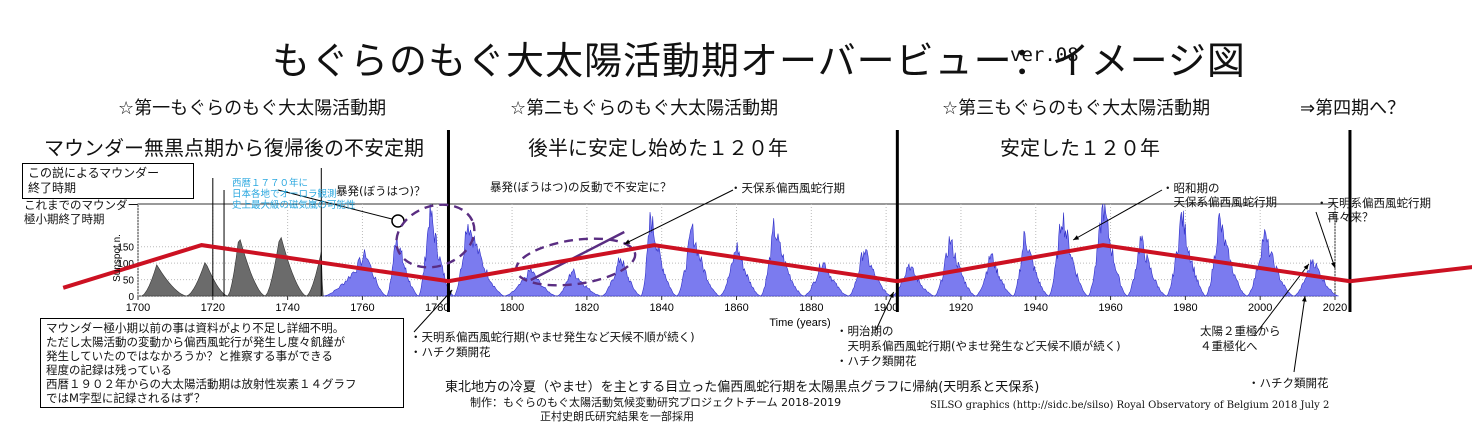 The width and height of the screenshot is (1472, 424). I want to click on period-3-heading: ☆第三もぐらのもぐ大太陽活動期, so click(1076, 108).